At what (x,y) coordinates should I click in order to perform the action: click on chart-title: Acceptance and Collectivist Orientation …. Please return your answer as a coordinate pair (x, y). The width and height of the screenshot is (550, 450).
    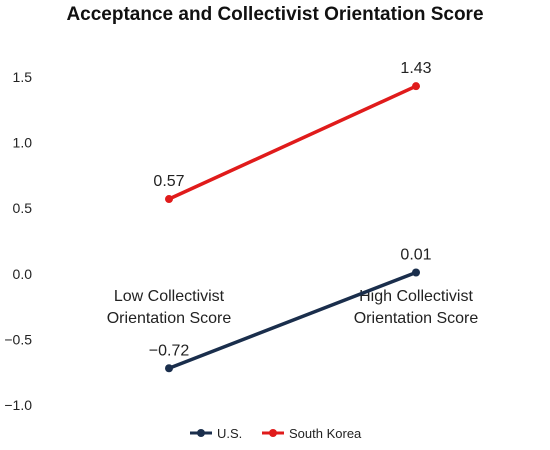
    Looking at the image, I should click on (275, 14).